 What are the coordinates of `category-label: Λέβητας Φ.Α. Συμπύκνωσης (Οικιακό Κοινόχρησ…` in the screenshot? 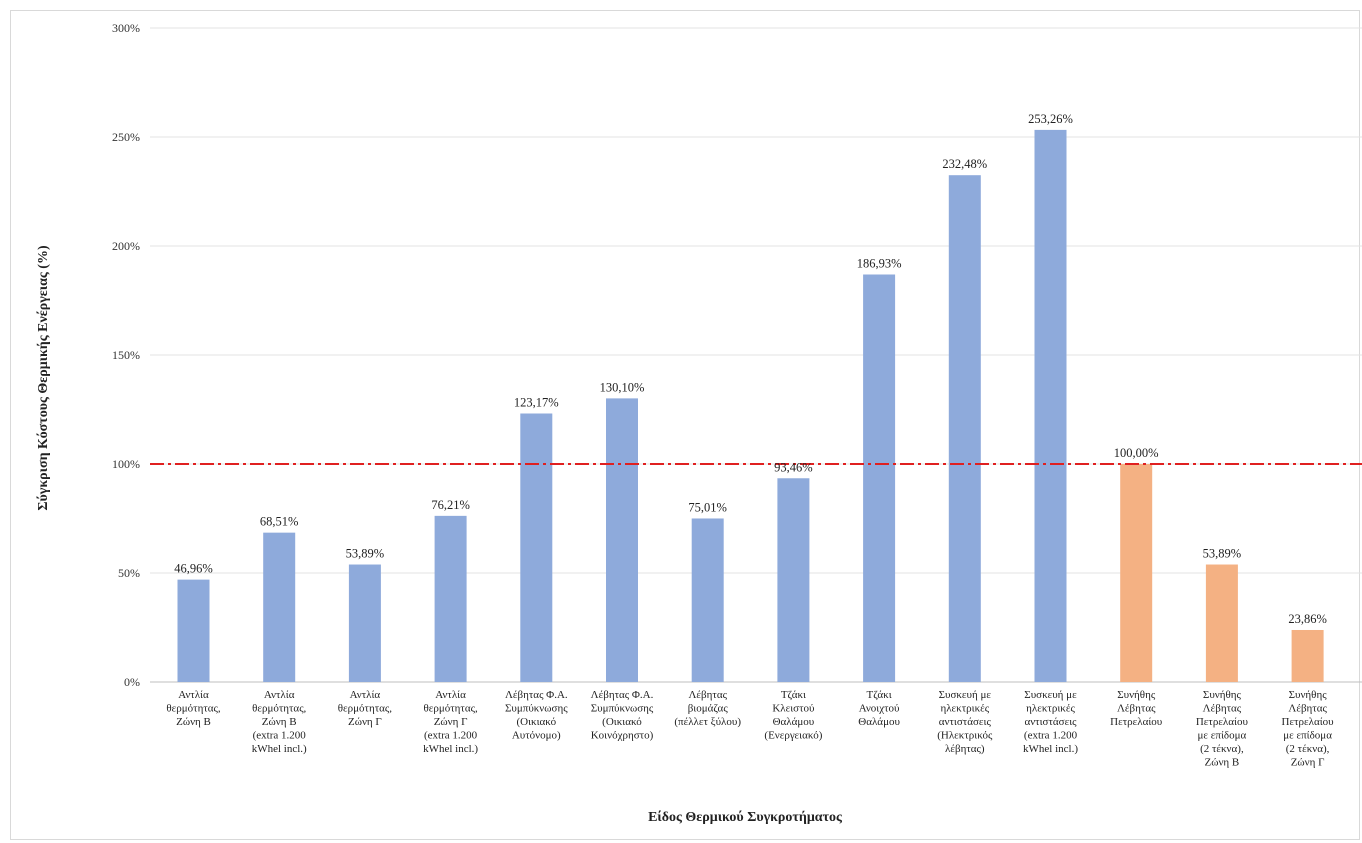 It's located at (622, 715).